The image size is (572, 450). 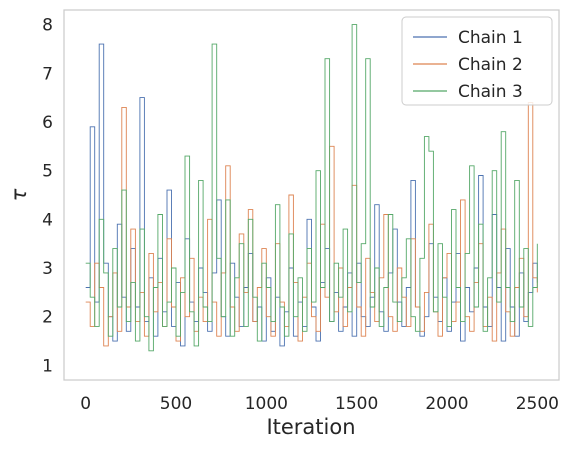 What do you see at coordinates (310, 427) in the screenshot?
I see `x-axis-label: Iteration` at bounding box center [310, 427].